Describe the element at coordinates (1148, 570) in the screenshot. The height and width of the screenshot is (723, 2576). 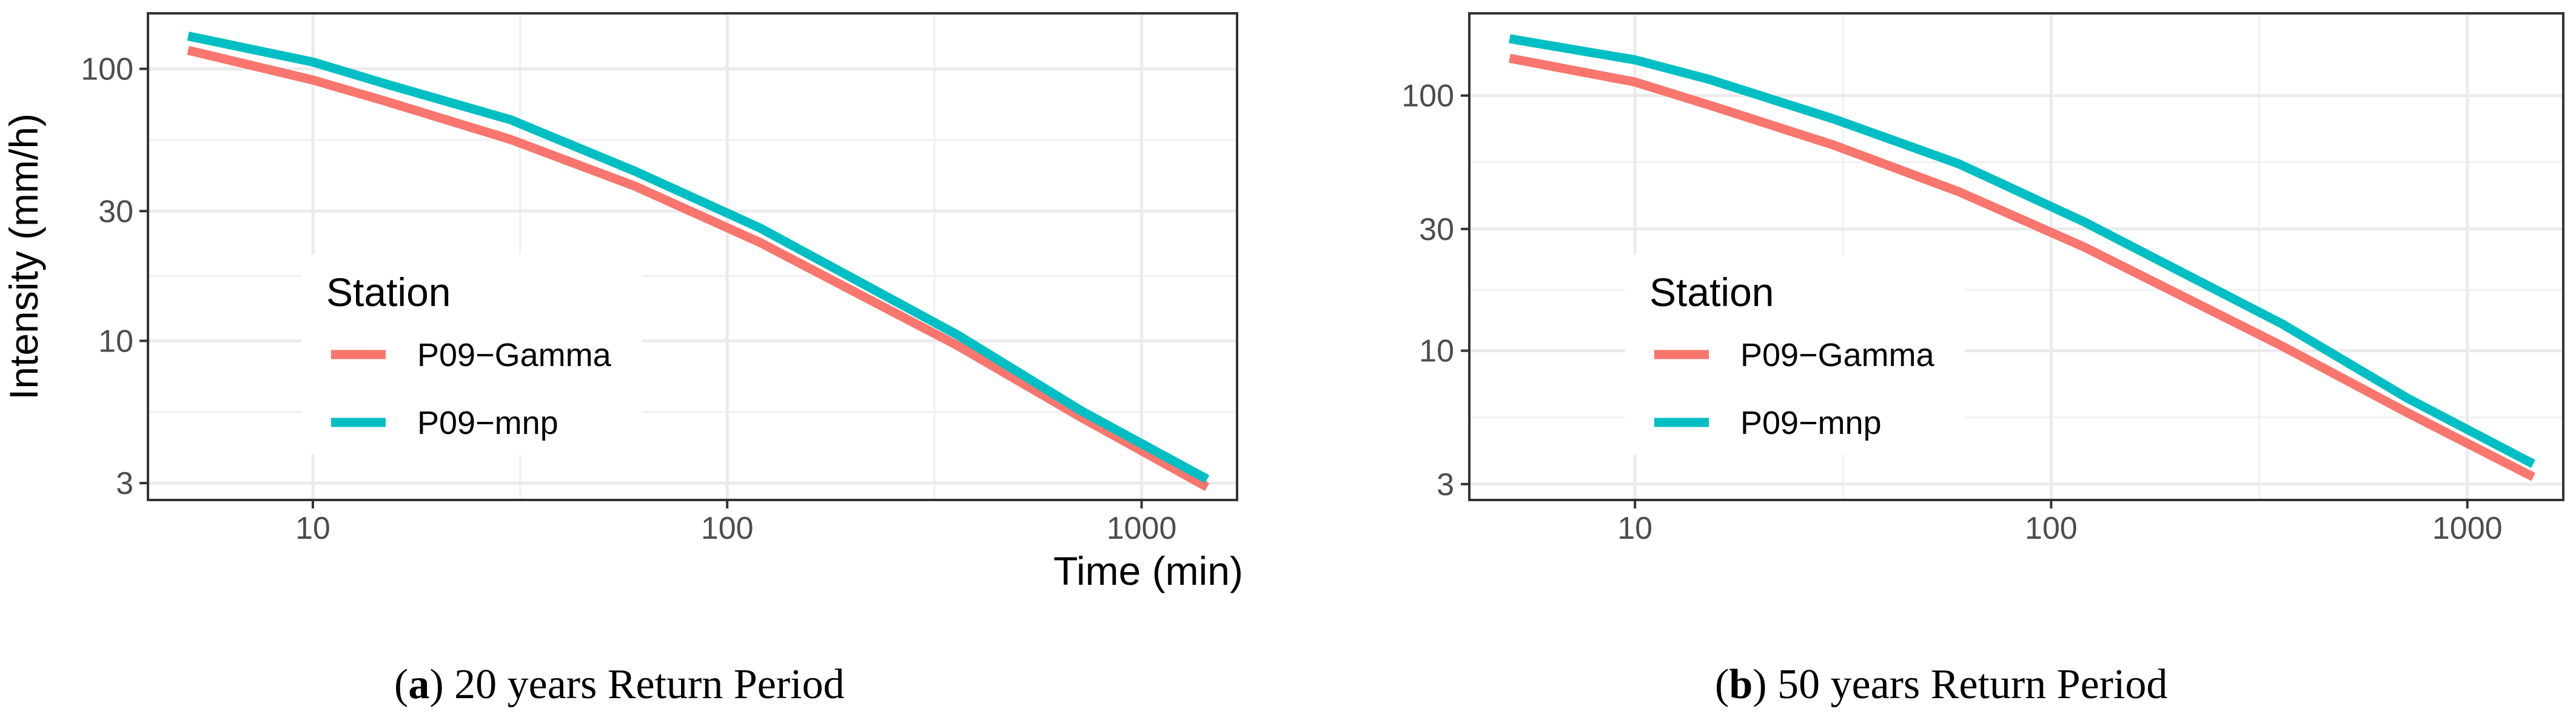
I see `x-axis-title: Time (min)` at that location.